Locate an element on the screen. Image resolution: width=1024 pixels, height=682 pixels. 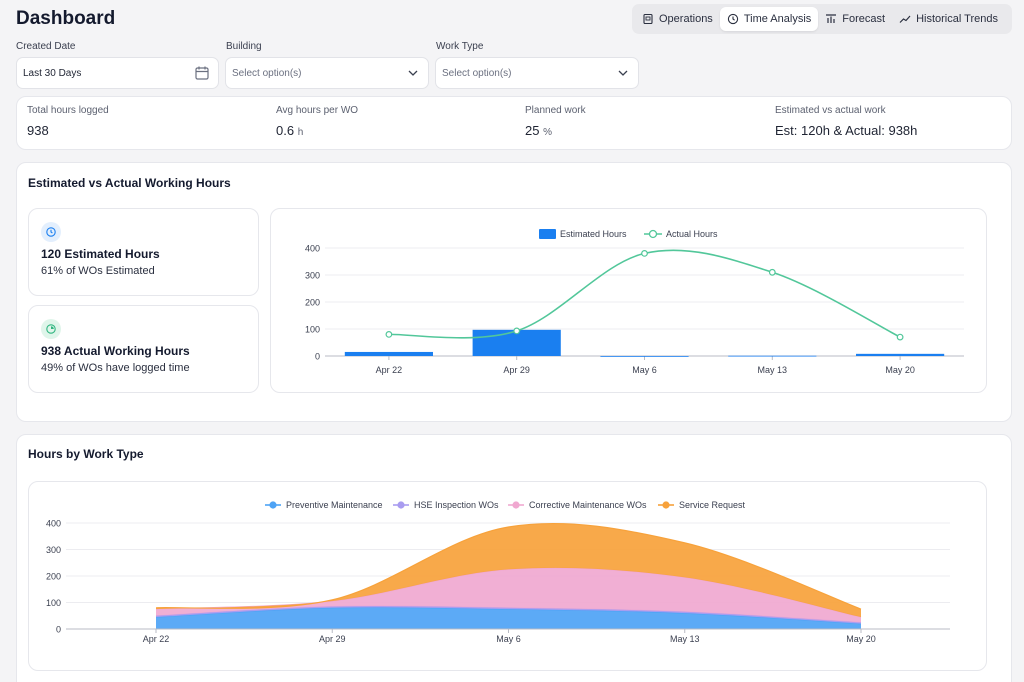
created-date-label: Created Date is located at coordinates (46, 46).